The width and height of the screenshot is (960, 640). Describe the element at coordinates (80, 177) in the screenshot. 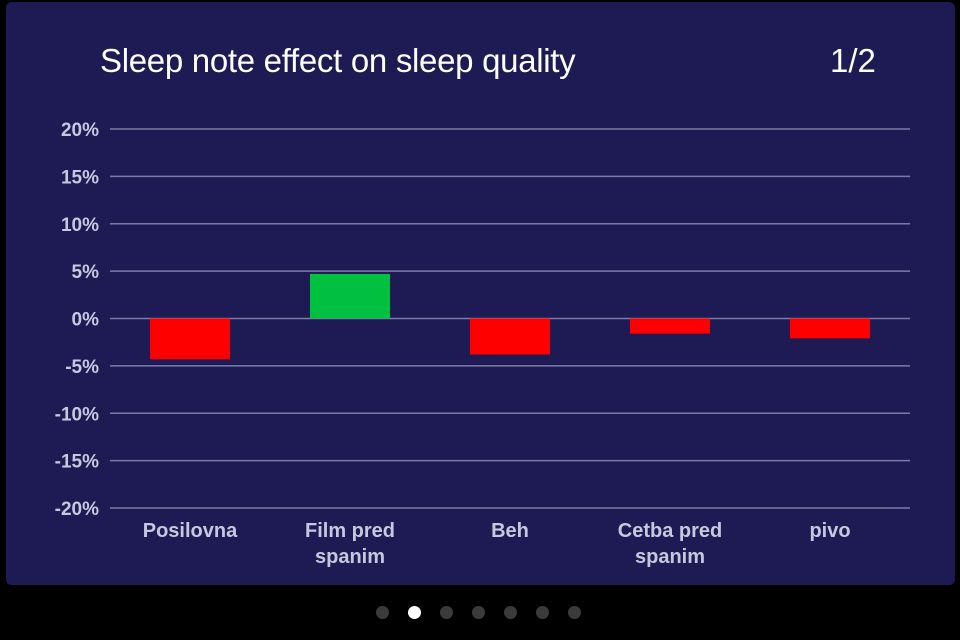

I see `y-tick-label: 15%` at that location.